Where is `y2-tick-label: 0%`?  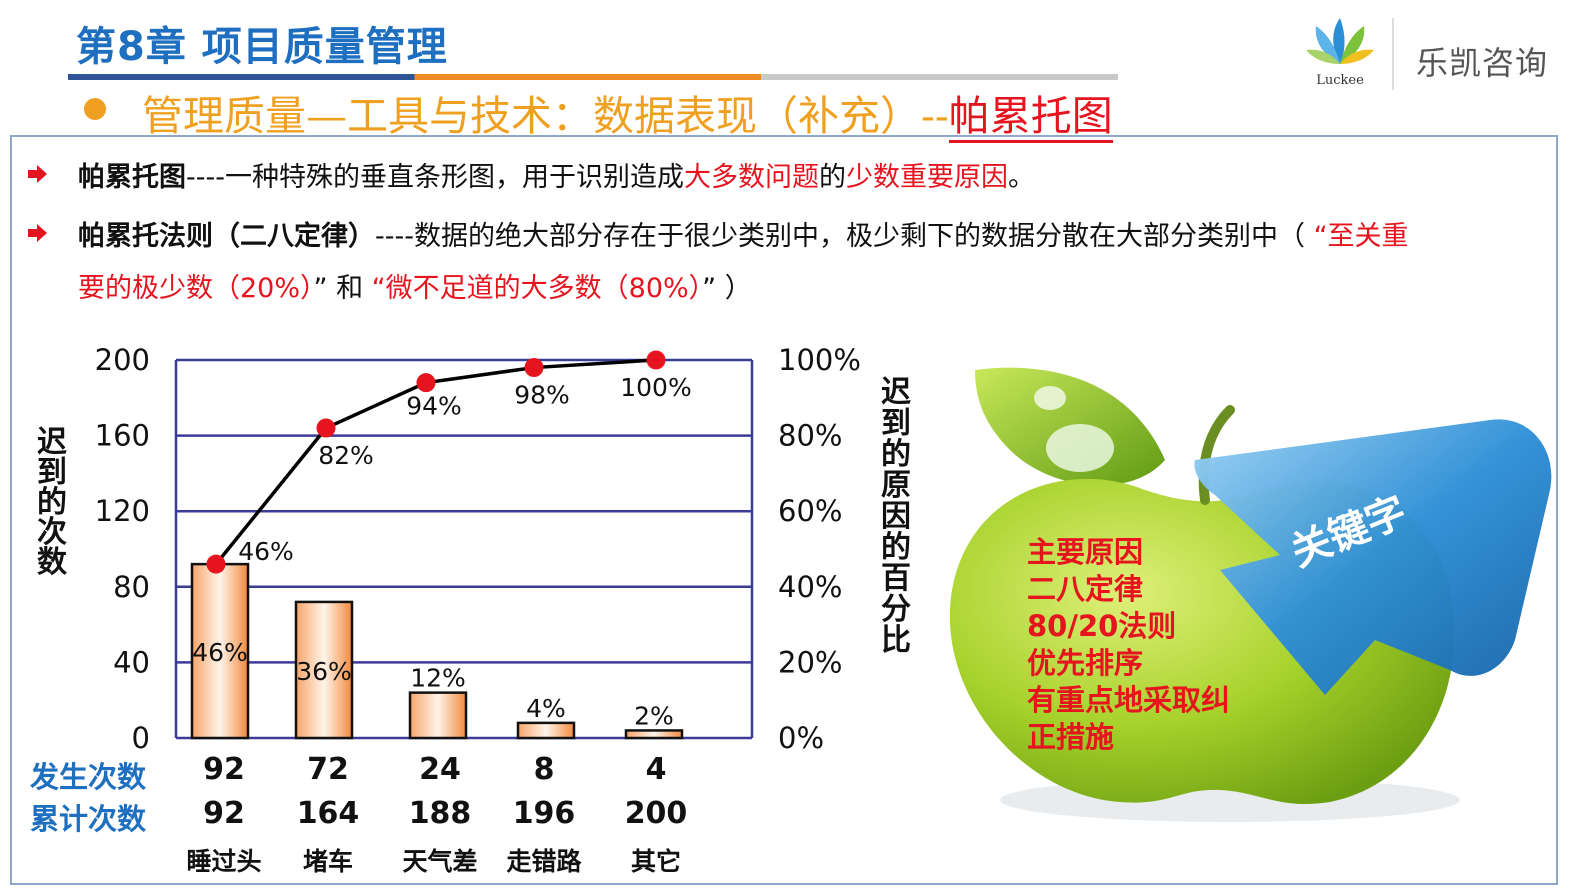
y2-tick-label: 0% is located at coordinates (801, 735).